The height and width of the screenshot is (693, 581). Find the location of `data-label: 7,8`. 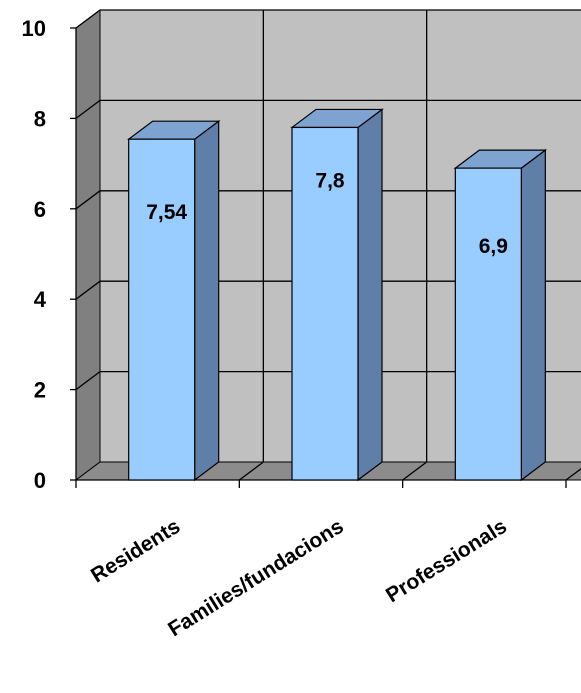

data-label: 7,8 is located at coordinates (330, 180).